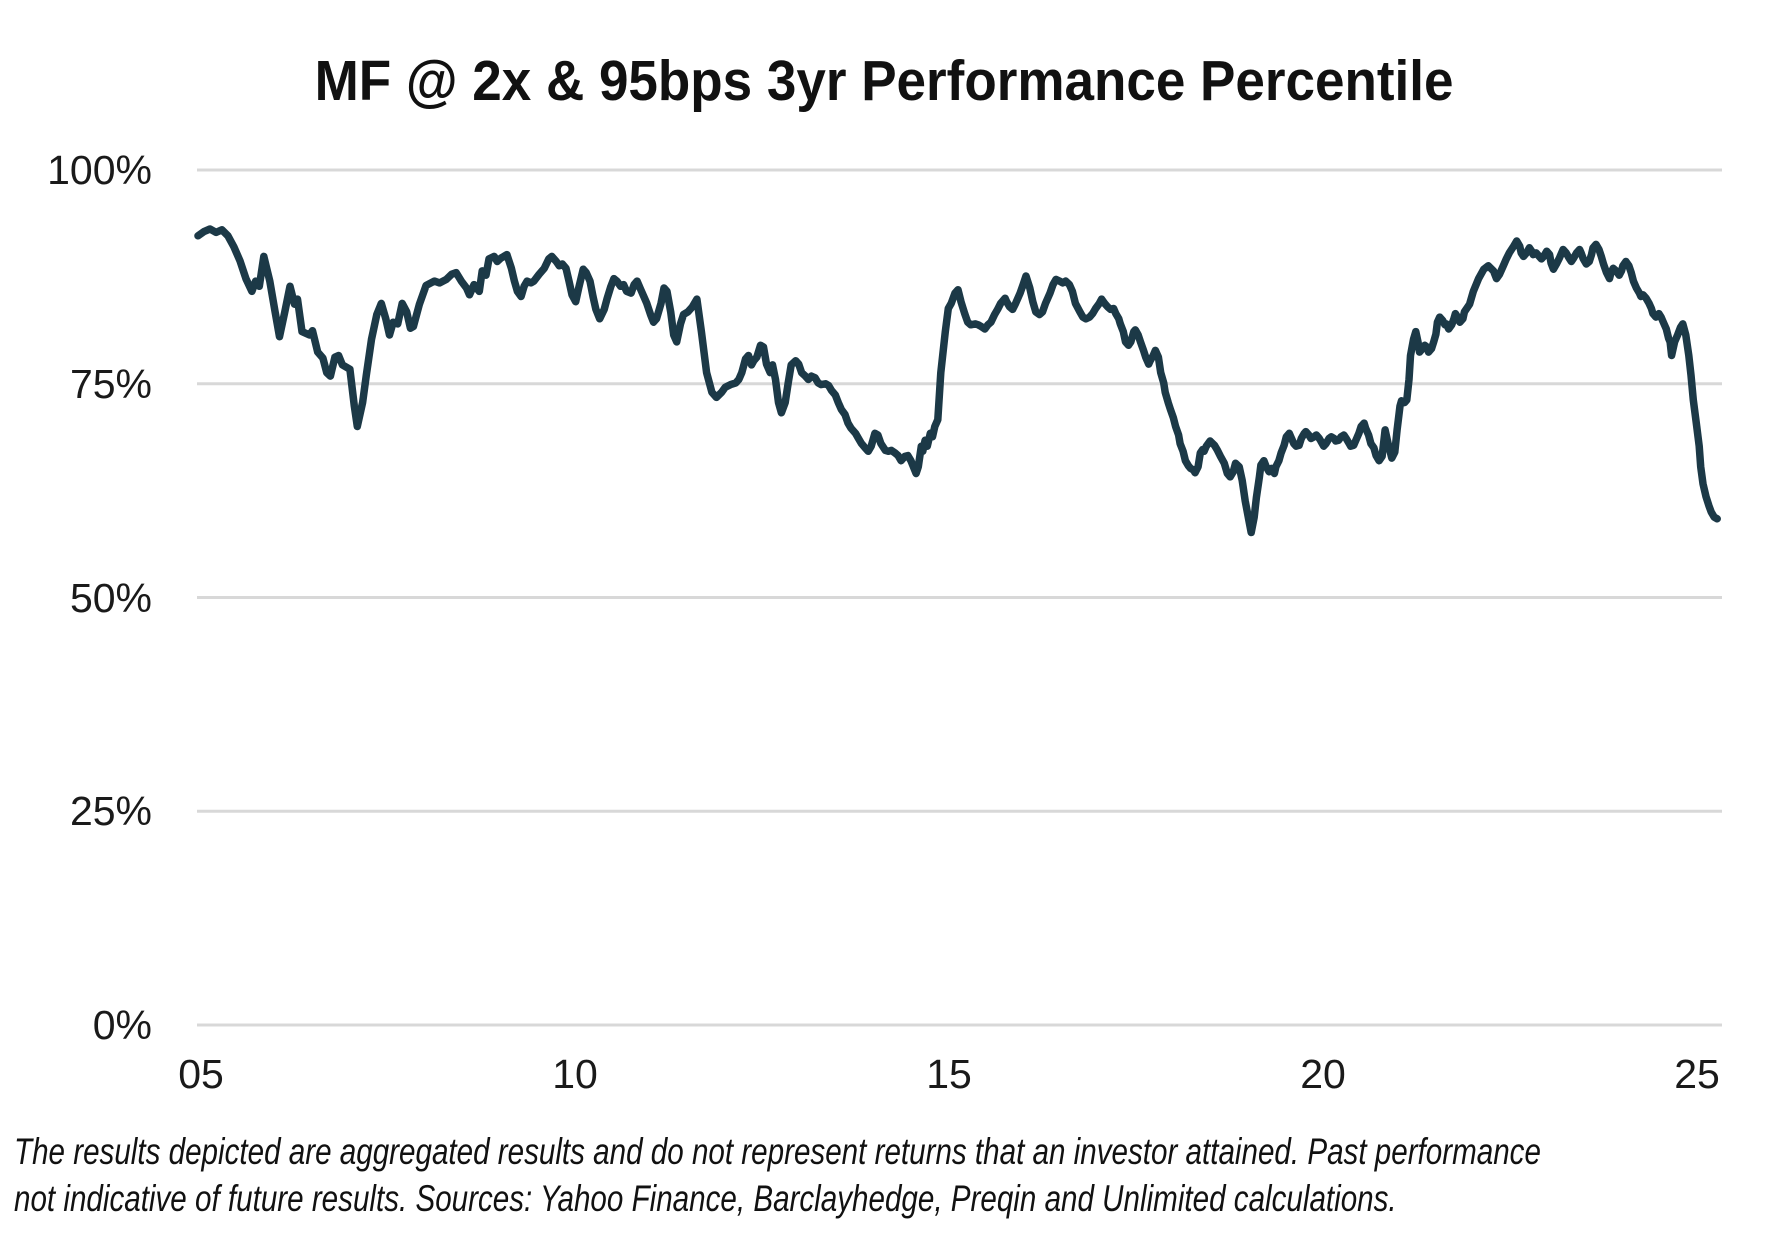 The image size is (1768, 1234). Describe the element at coordinates (110, 811) in the screenshot. I see `y-axis-tick-label: 25%` at that location.